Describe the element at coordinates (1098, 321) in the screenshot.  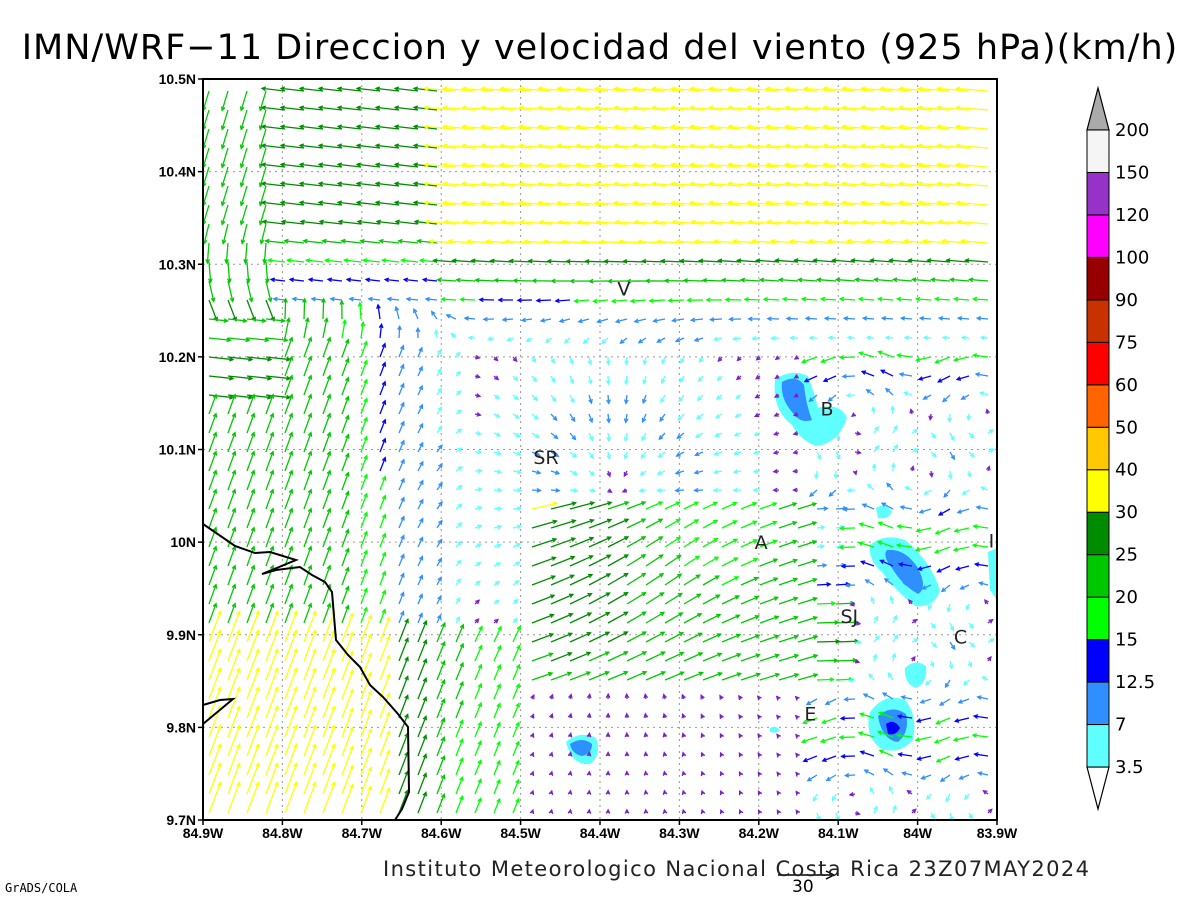
I see `colorbar-segment` at that location.